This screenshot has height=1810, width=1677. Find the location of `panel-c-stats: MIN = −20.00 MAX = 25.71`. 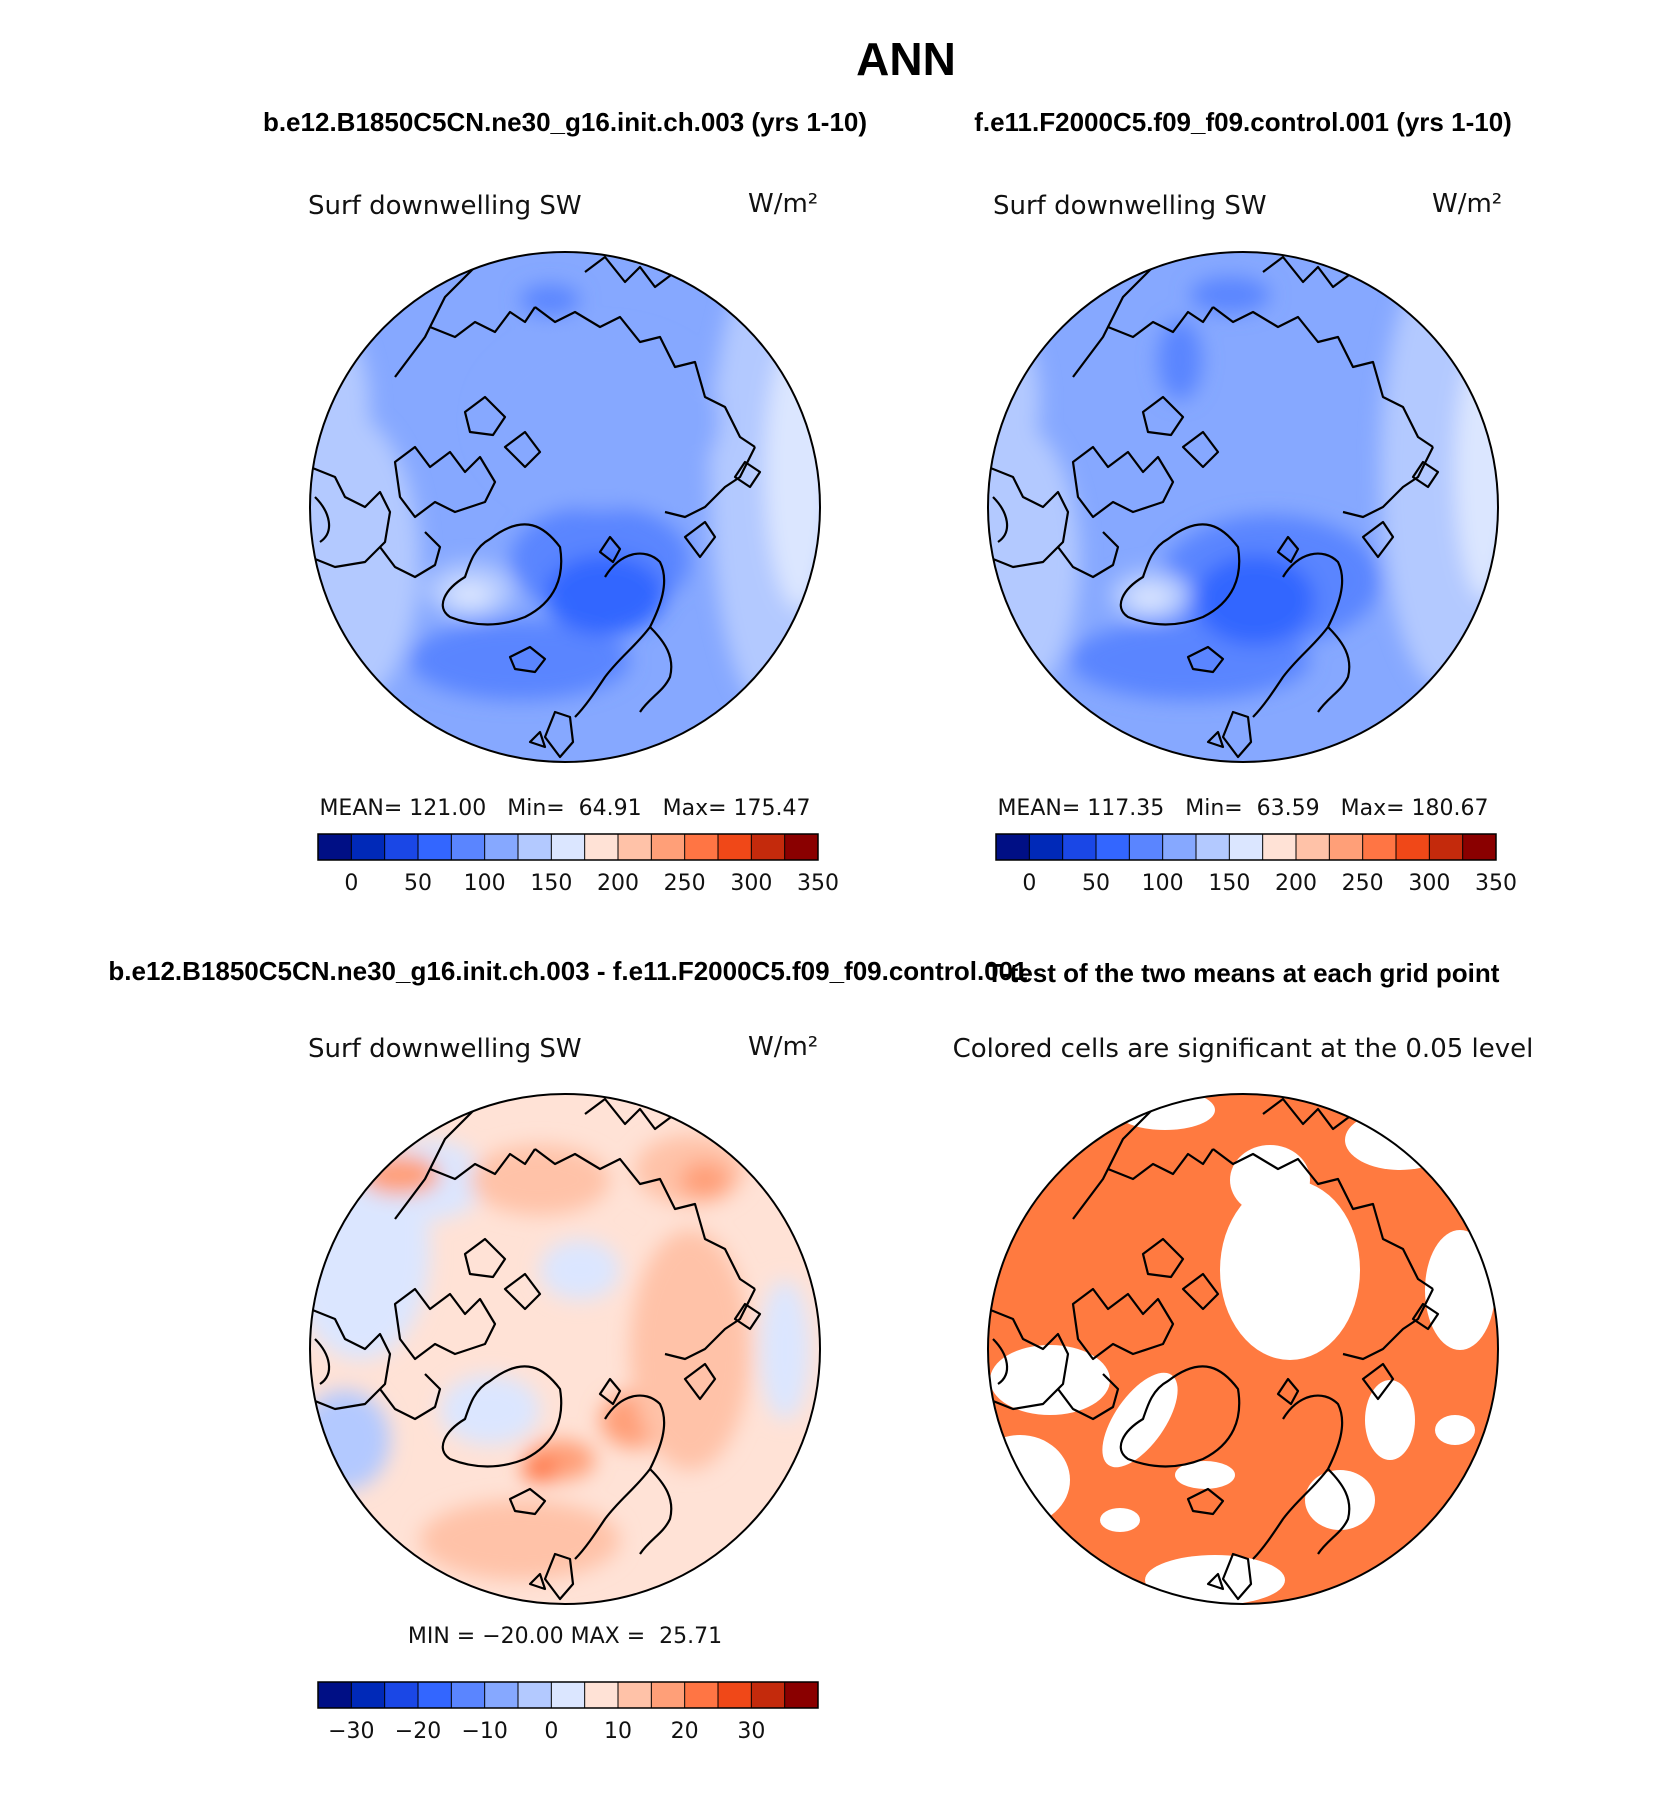

panel-c-stats: MIN = −20.00 MAX = 25.71 is located at coordinates (565, 1636).